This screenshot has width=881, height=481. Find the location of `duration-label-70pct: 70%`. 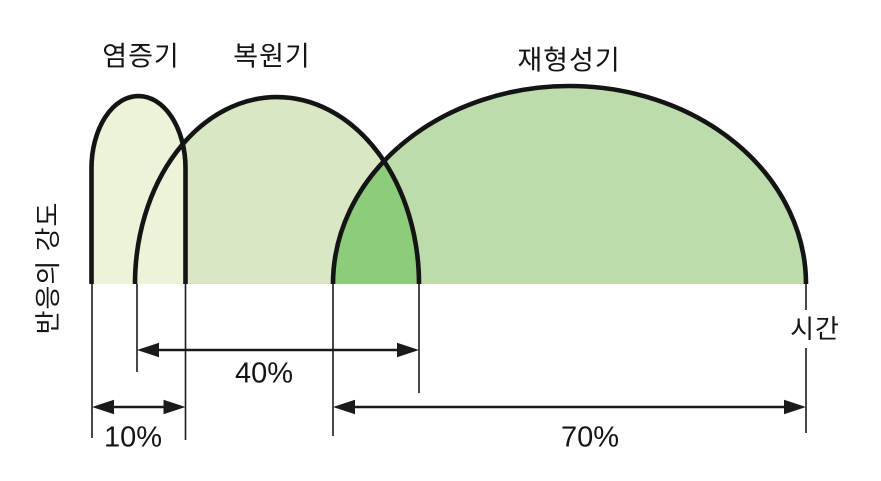

duration-label-70pct: 70% is located at coordinates (590, 437).